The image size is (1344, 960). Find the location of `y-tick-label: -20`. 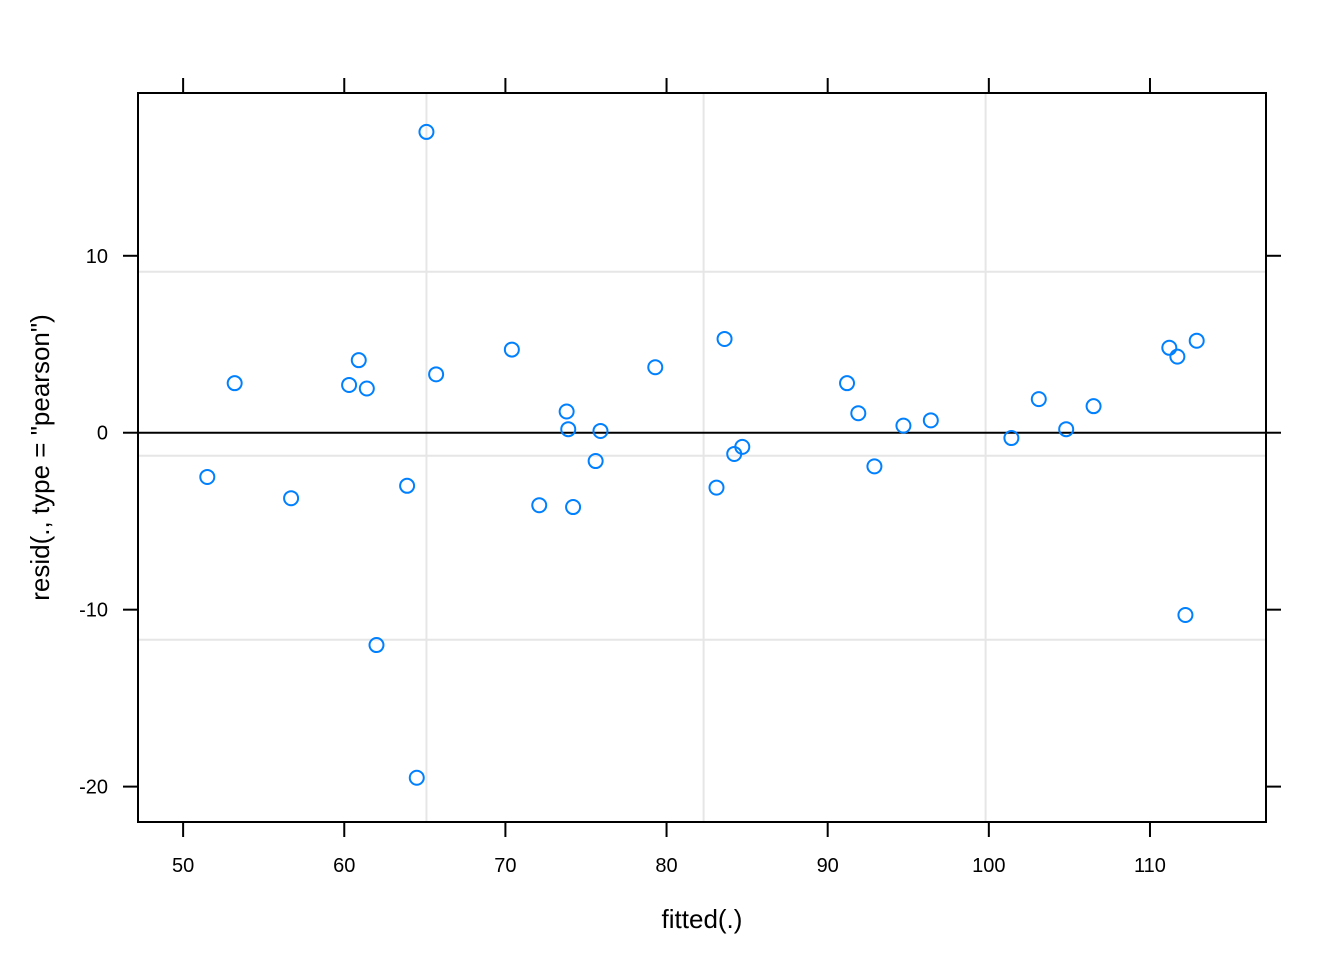

y-tick-label: -20 is located at coordinates (93, 788).